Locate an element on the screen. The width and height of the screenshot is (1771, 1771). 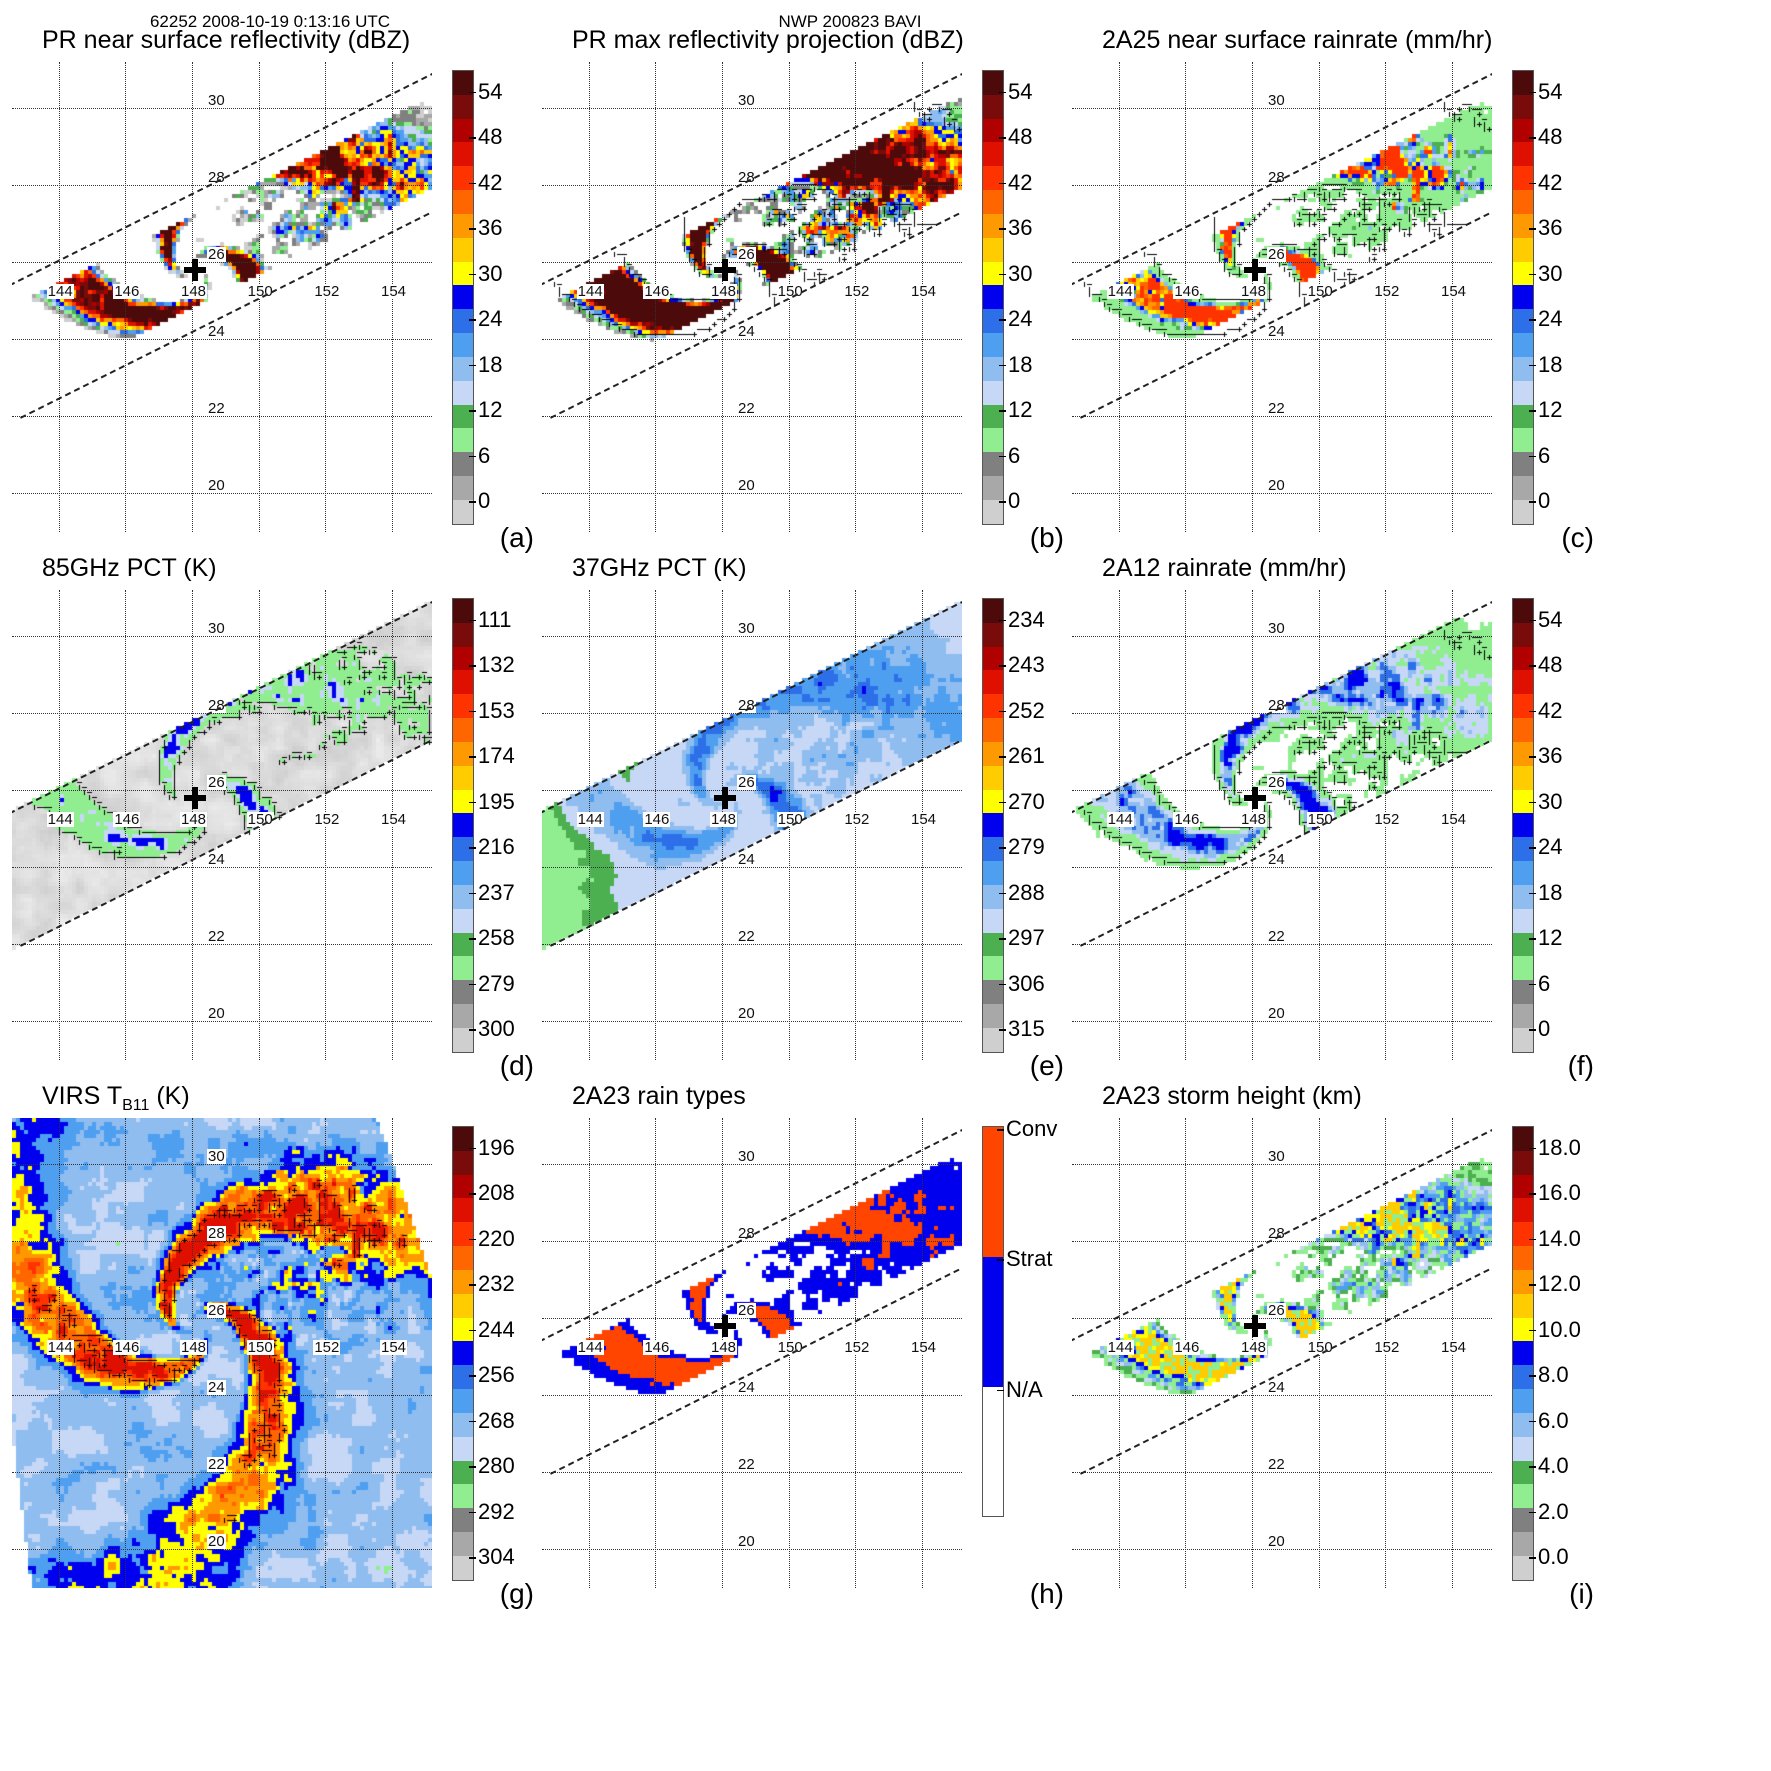
colorbar-tick-label: N/A is located at coordinates (1020, 1389).